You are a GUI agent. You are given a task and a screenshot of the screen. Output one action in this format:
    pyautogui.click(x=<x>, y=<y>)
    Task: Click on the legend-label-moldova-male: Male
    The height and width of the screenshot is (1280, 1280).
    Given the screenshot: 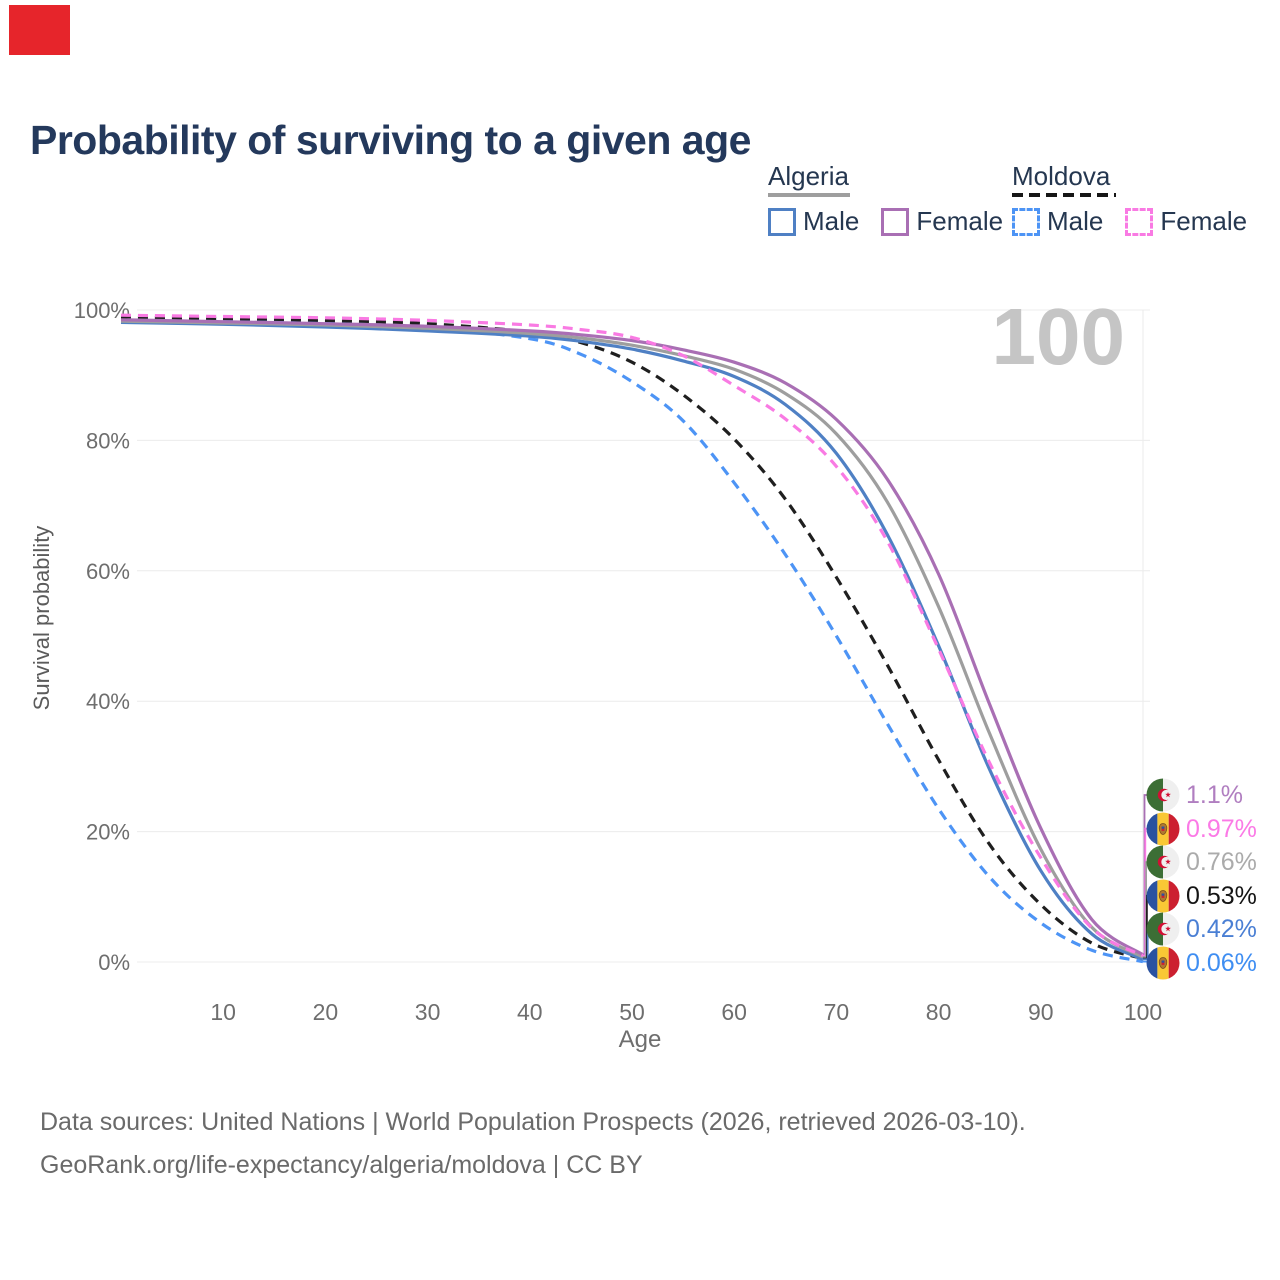 What is the action you would take?
    pyautogui.click(x=1075, y=221)
    